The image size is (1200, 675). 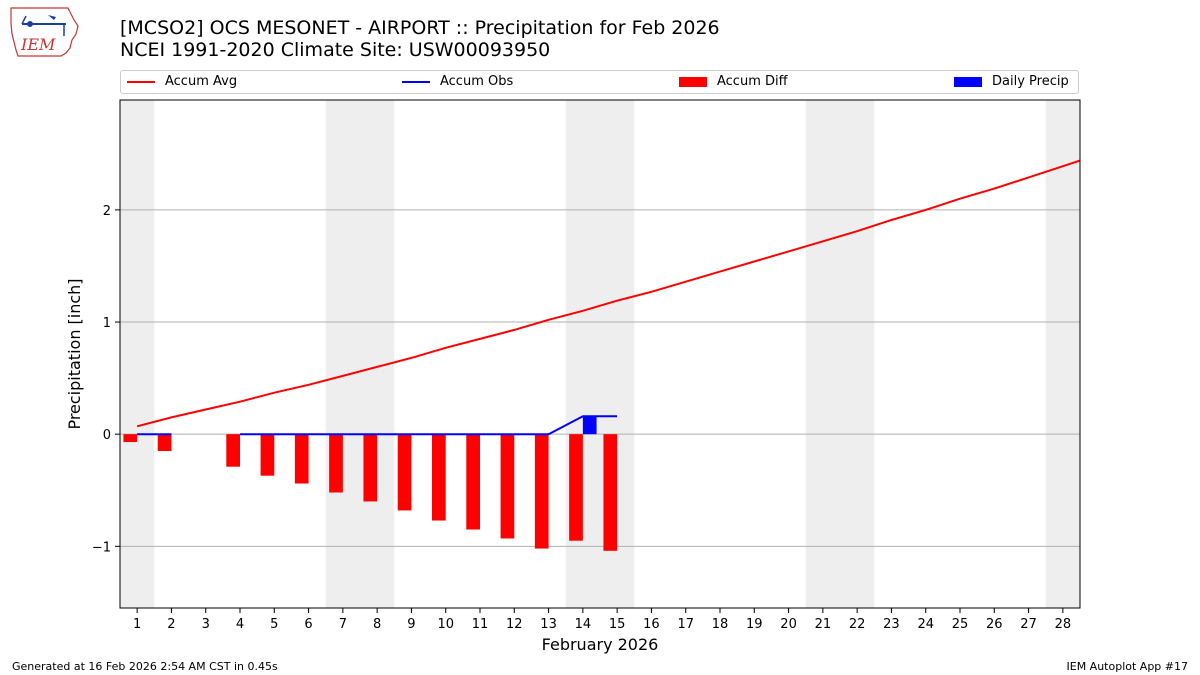 What do you see at coordinates (1127, 666) in the screenshot?
I see `footer-app: IEM Autoplot App #17` at bounding box center [1127, 666].